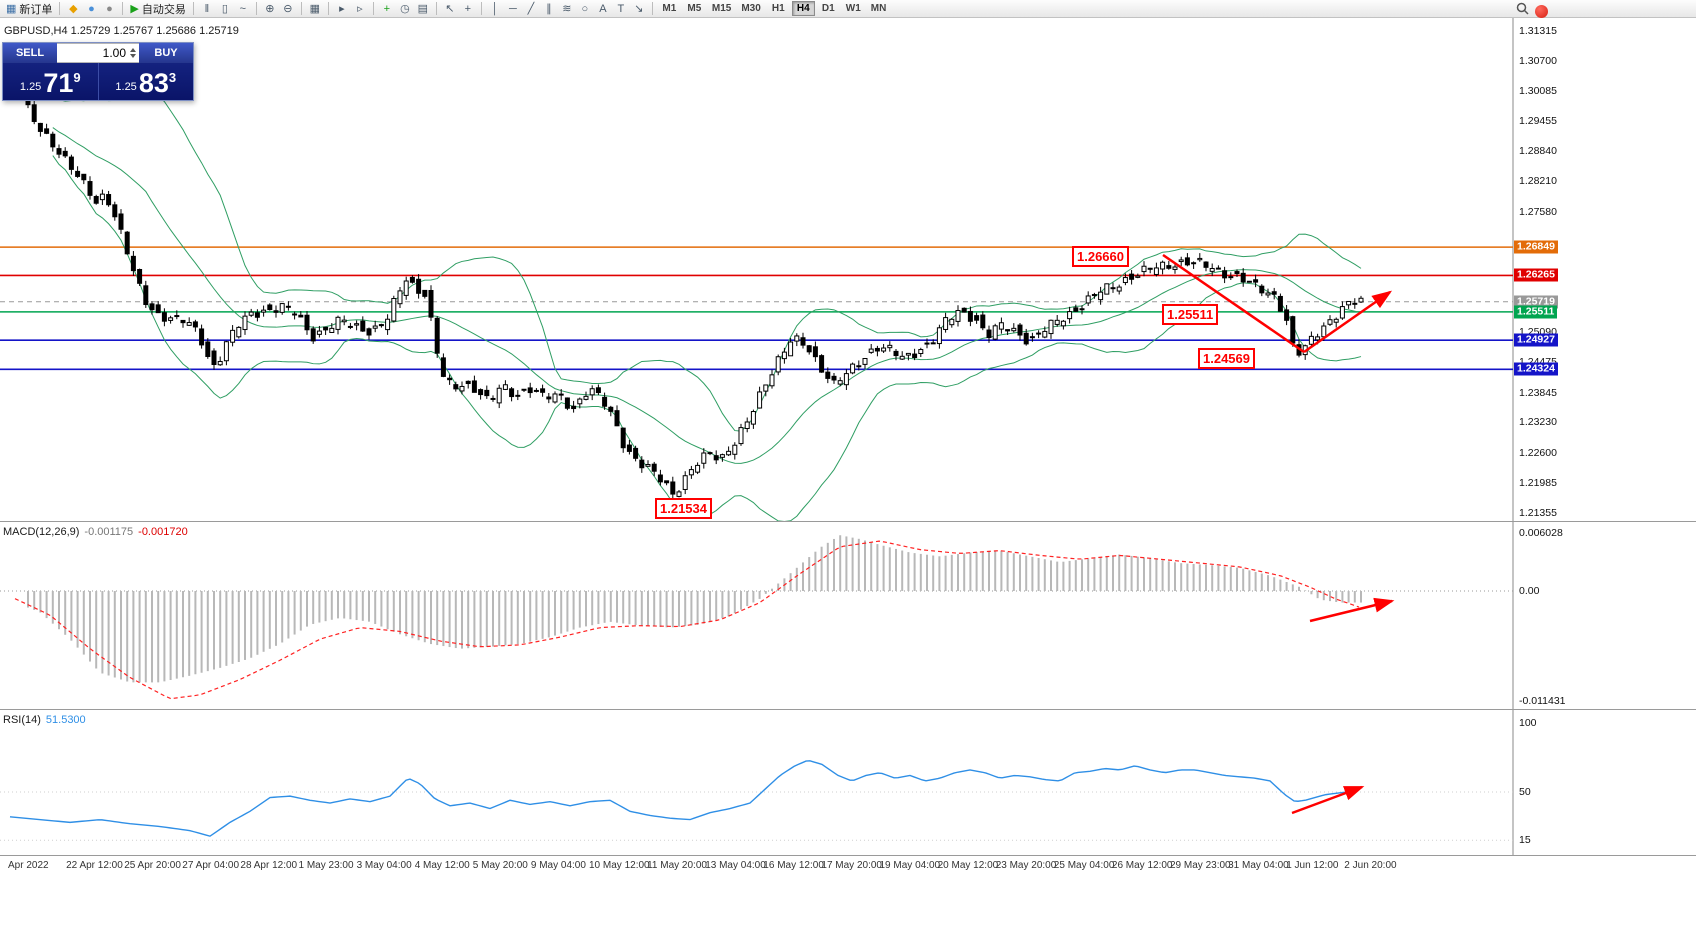 The width and height of the screenshot is (1696, 944). Describe the element at coordinates (288, 9) in the screenshot. I see `zoom-out-icon: ⊖` at that location.